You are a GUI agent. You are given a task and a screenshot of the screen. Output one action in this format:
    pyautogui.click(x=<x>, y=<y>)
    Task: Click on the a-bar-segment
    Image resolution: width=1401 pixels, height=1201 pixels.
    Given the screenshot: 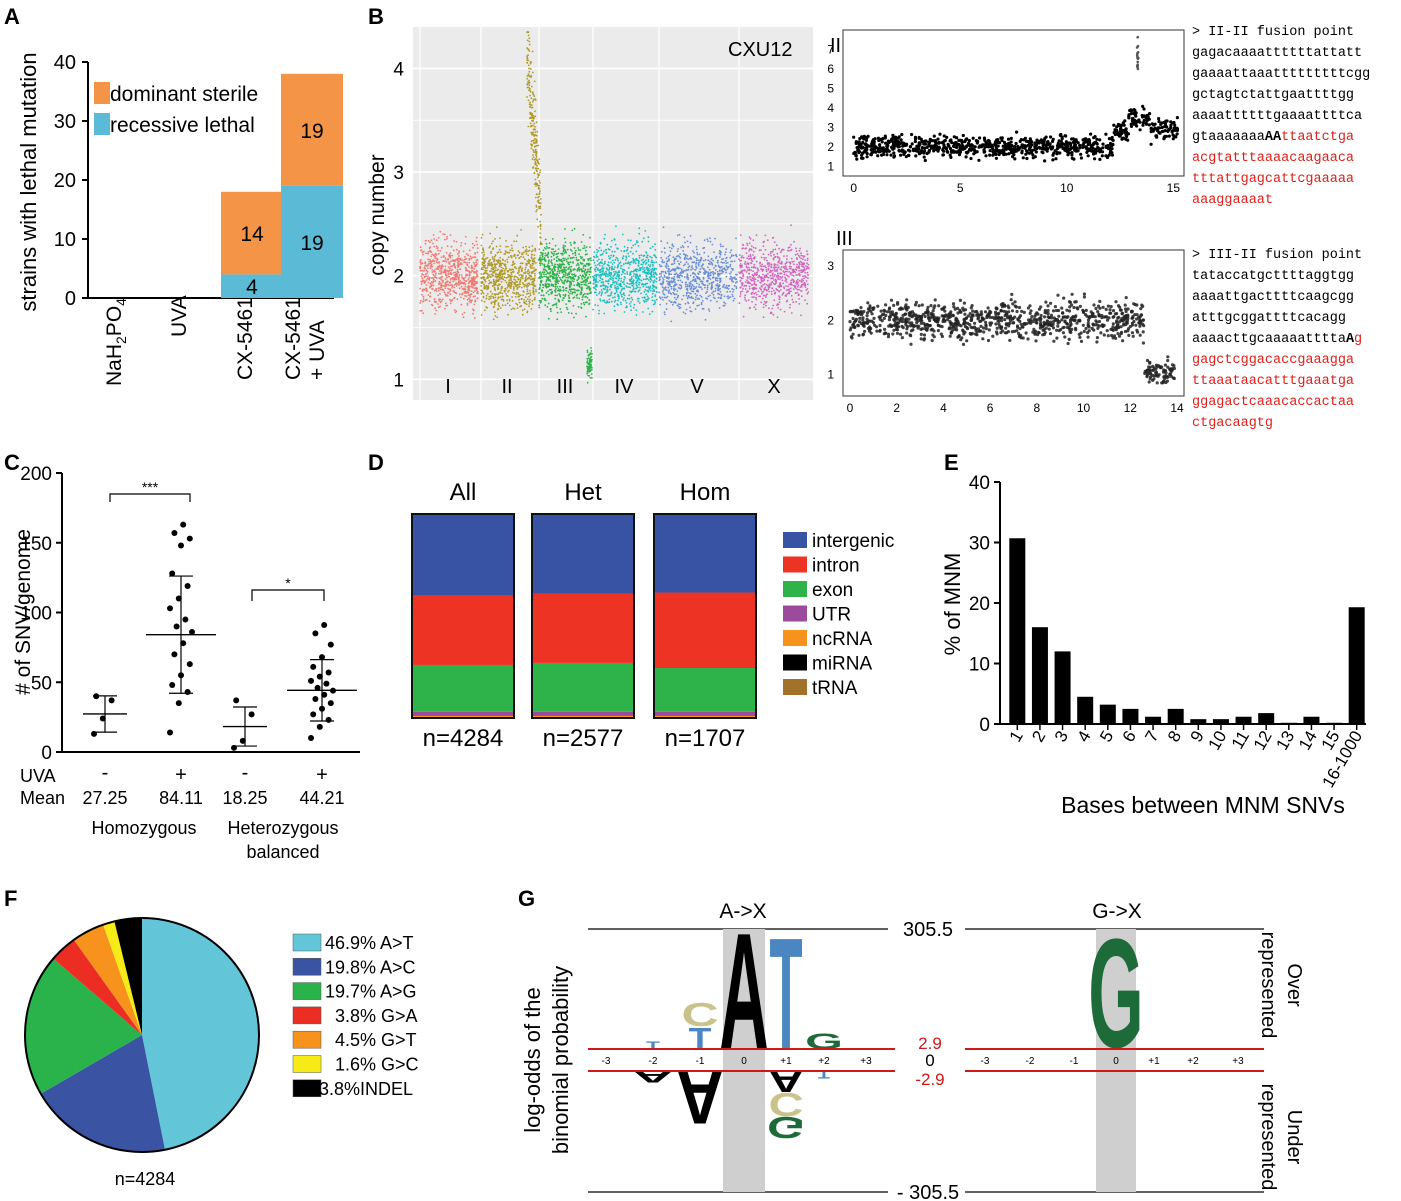 What is the action you would take?
    pyautogui.click(x=252, y=286)
    